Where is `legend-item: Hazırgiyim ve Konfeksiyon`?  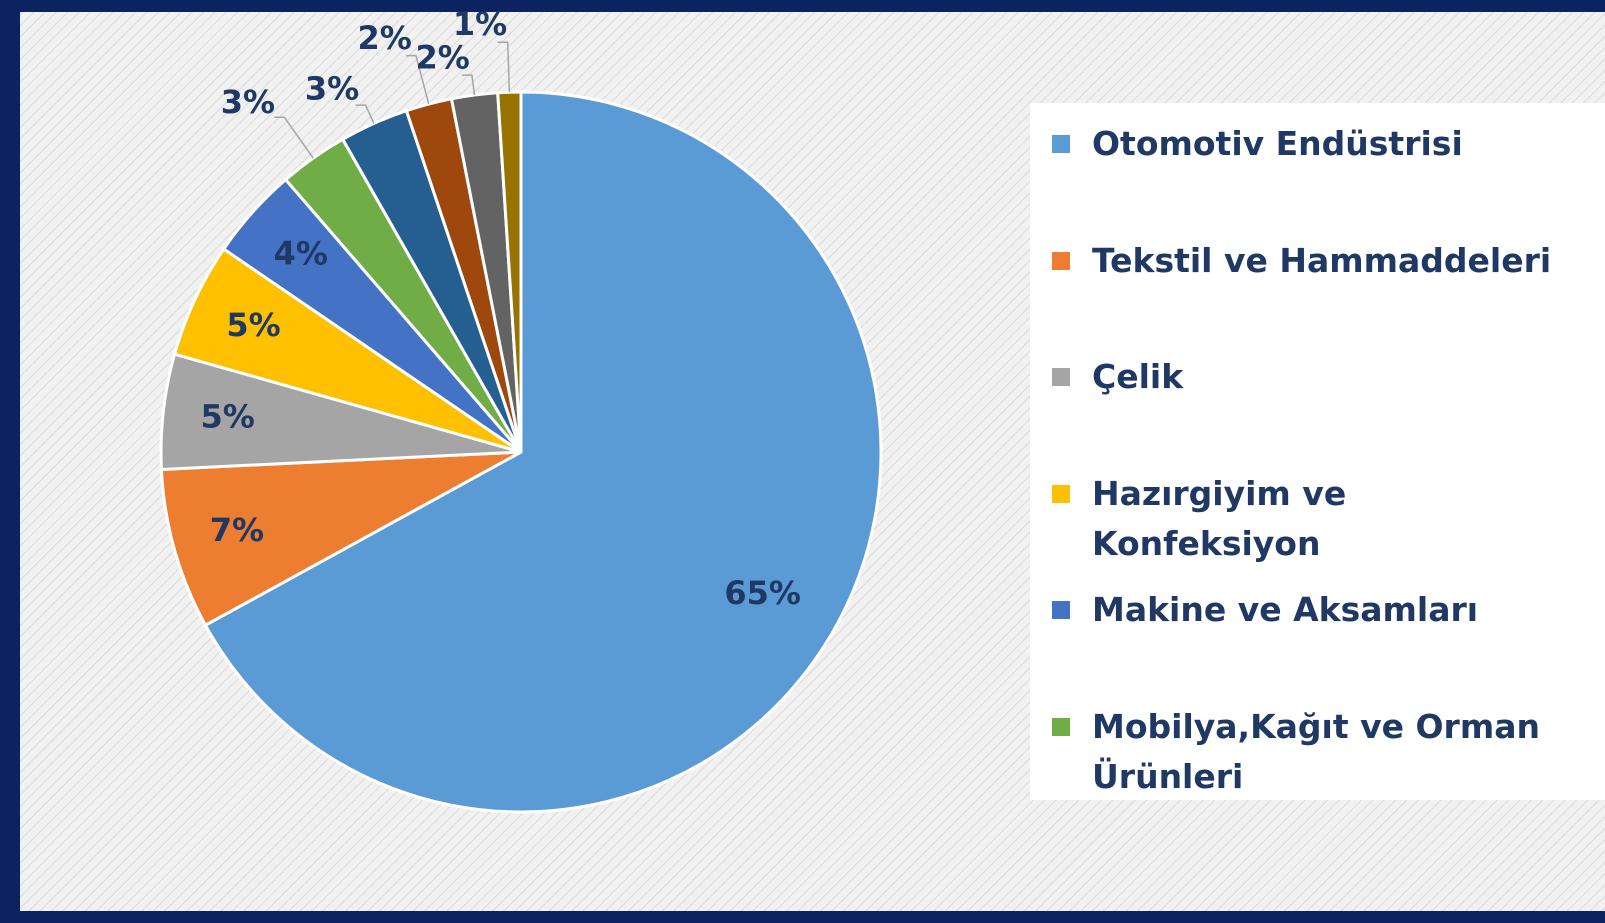
legend-item: Hazırgiyim ve Konfeksiyon is located at coordinates (1317, 521).